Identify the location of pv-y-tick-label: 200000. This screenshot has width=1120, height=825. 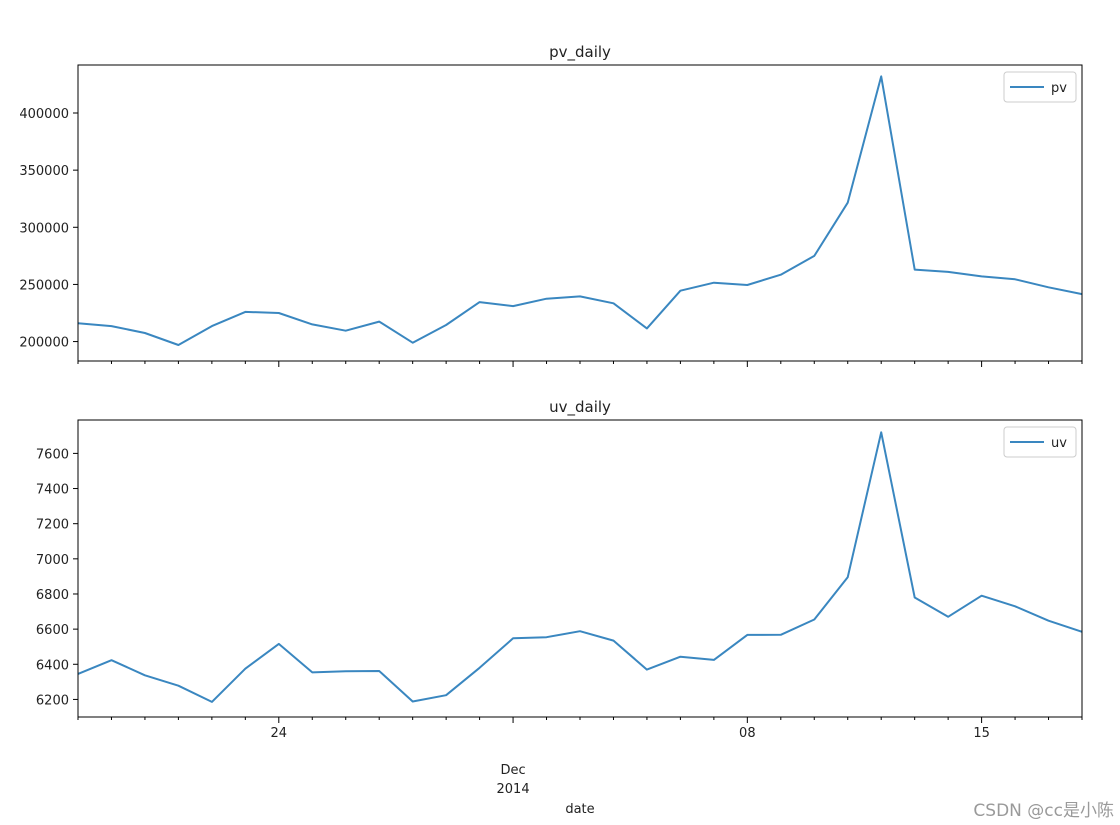
(44, 343).